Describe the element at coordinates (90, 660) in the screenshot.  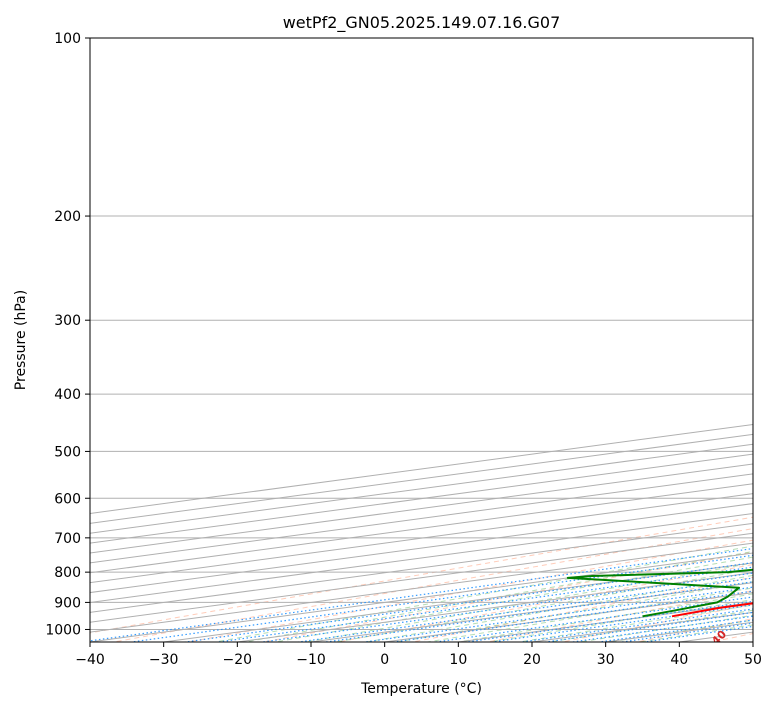
I see `x-tick-label: −40` at that location.